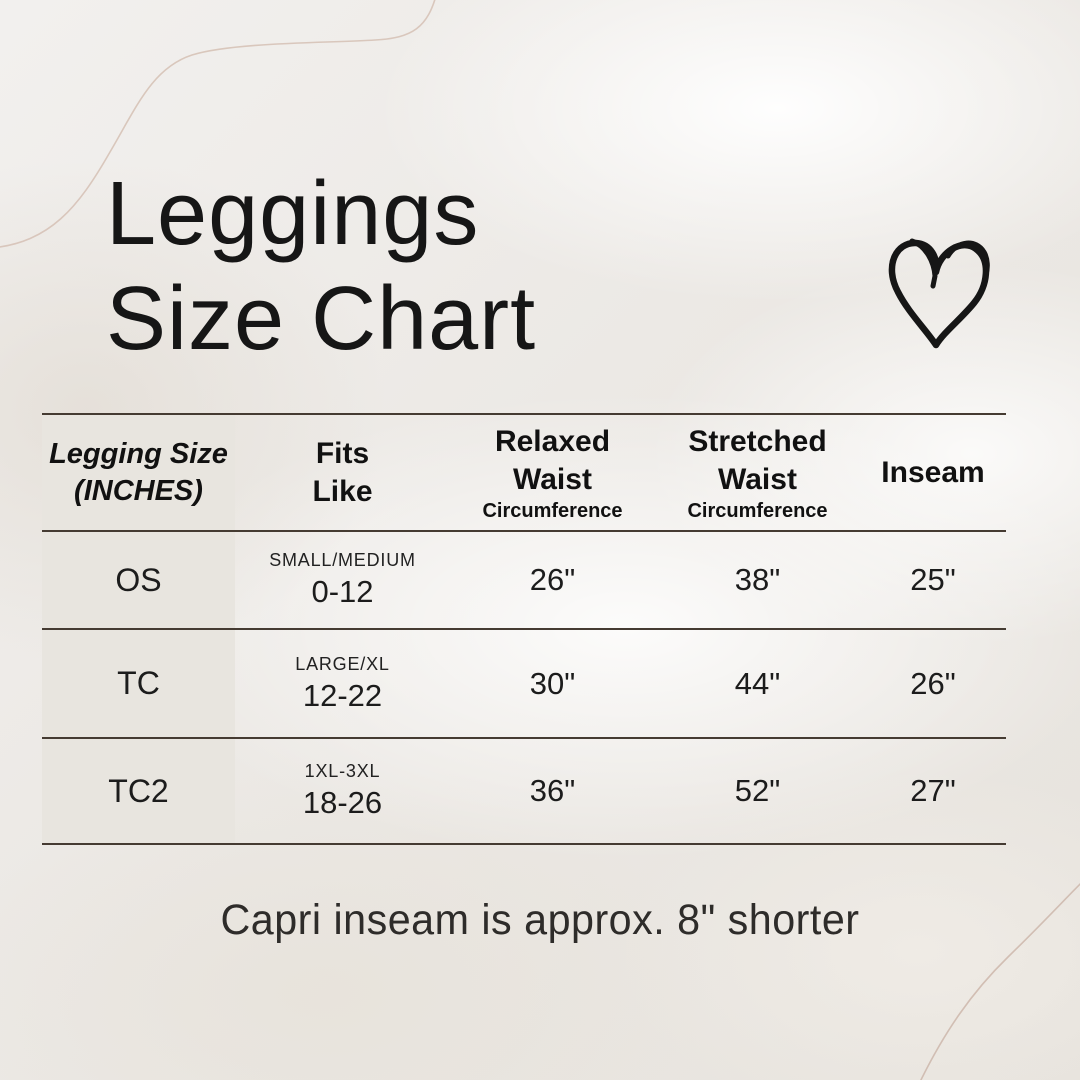  I want to click on fits-like-range: 12-22, so click(342, 695).